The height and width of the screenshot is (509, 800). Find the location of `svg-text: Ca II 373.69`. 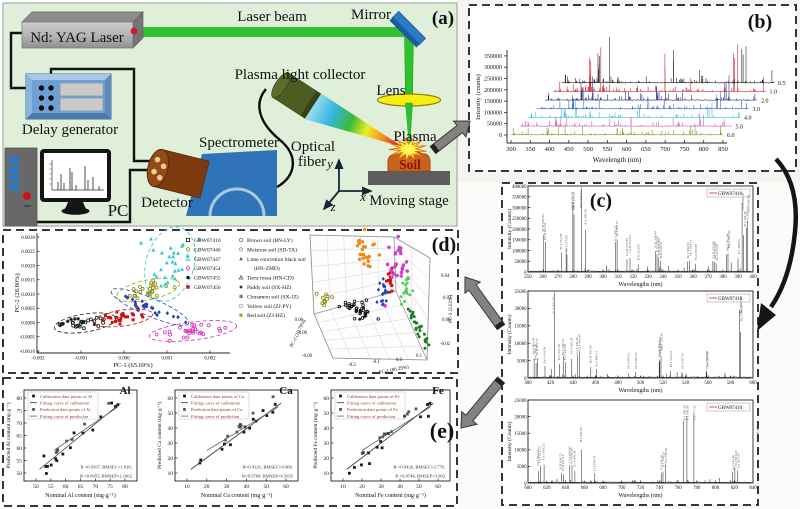

svg-text: Ca II 373.69 is located at coordinates (714, 250).